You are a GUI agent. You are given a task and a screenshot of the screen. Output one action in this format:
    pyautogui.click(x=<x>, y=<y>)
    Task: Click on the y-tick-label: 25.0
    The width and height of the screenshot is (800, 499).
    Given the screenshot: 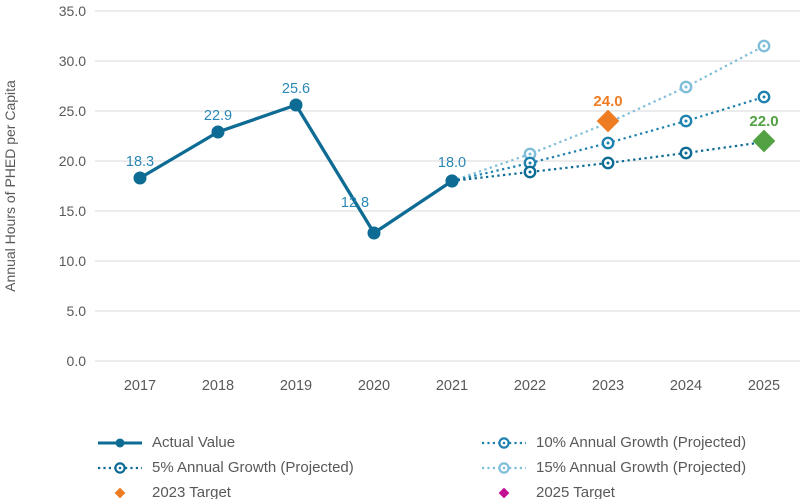 What is the action you would take?
    pyautogui.click(x=72, y=111)
    